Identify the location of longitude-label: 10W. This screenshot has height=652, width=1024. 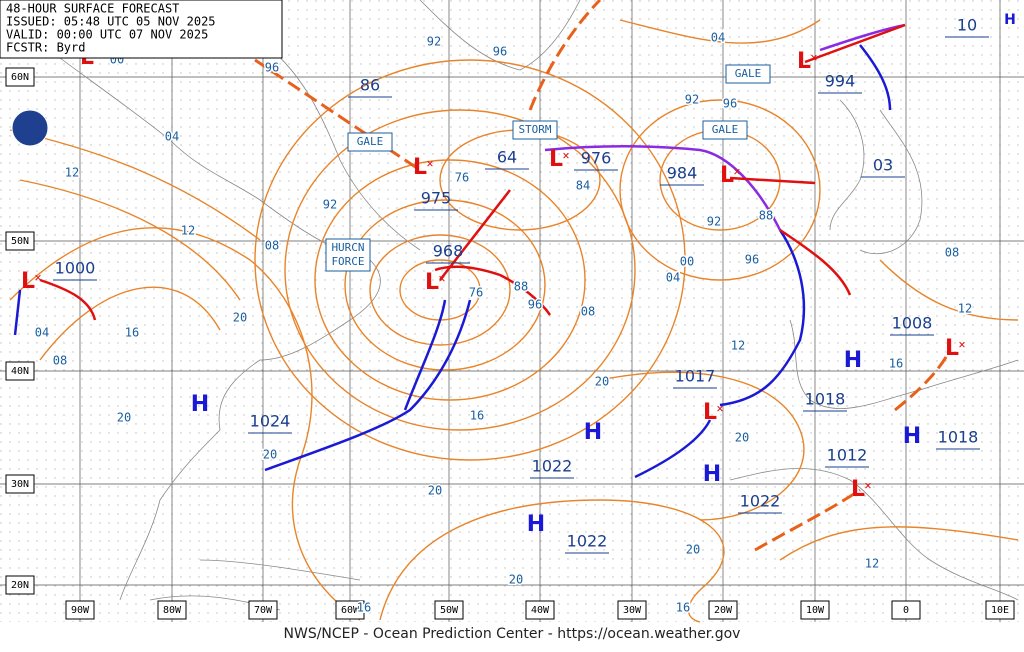
(815, 610).